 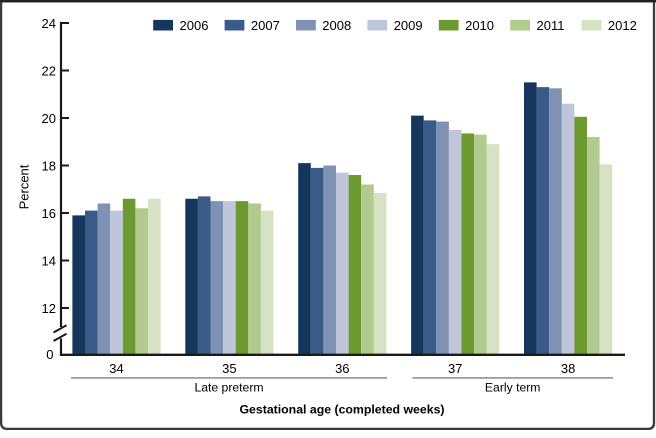 What do you see at coordinates (49, 260) in the screenshot?
I see `svg-text: 14` at bounding box center [49, 260].